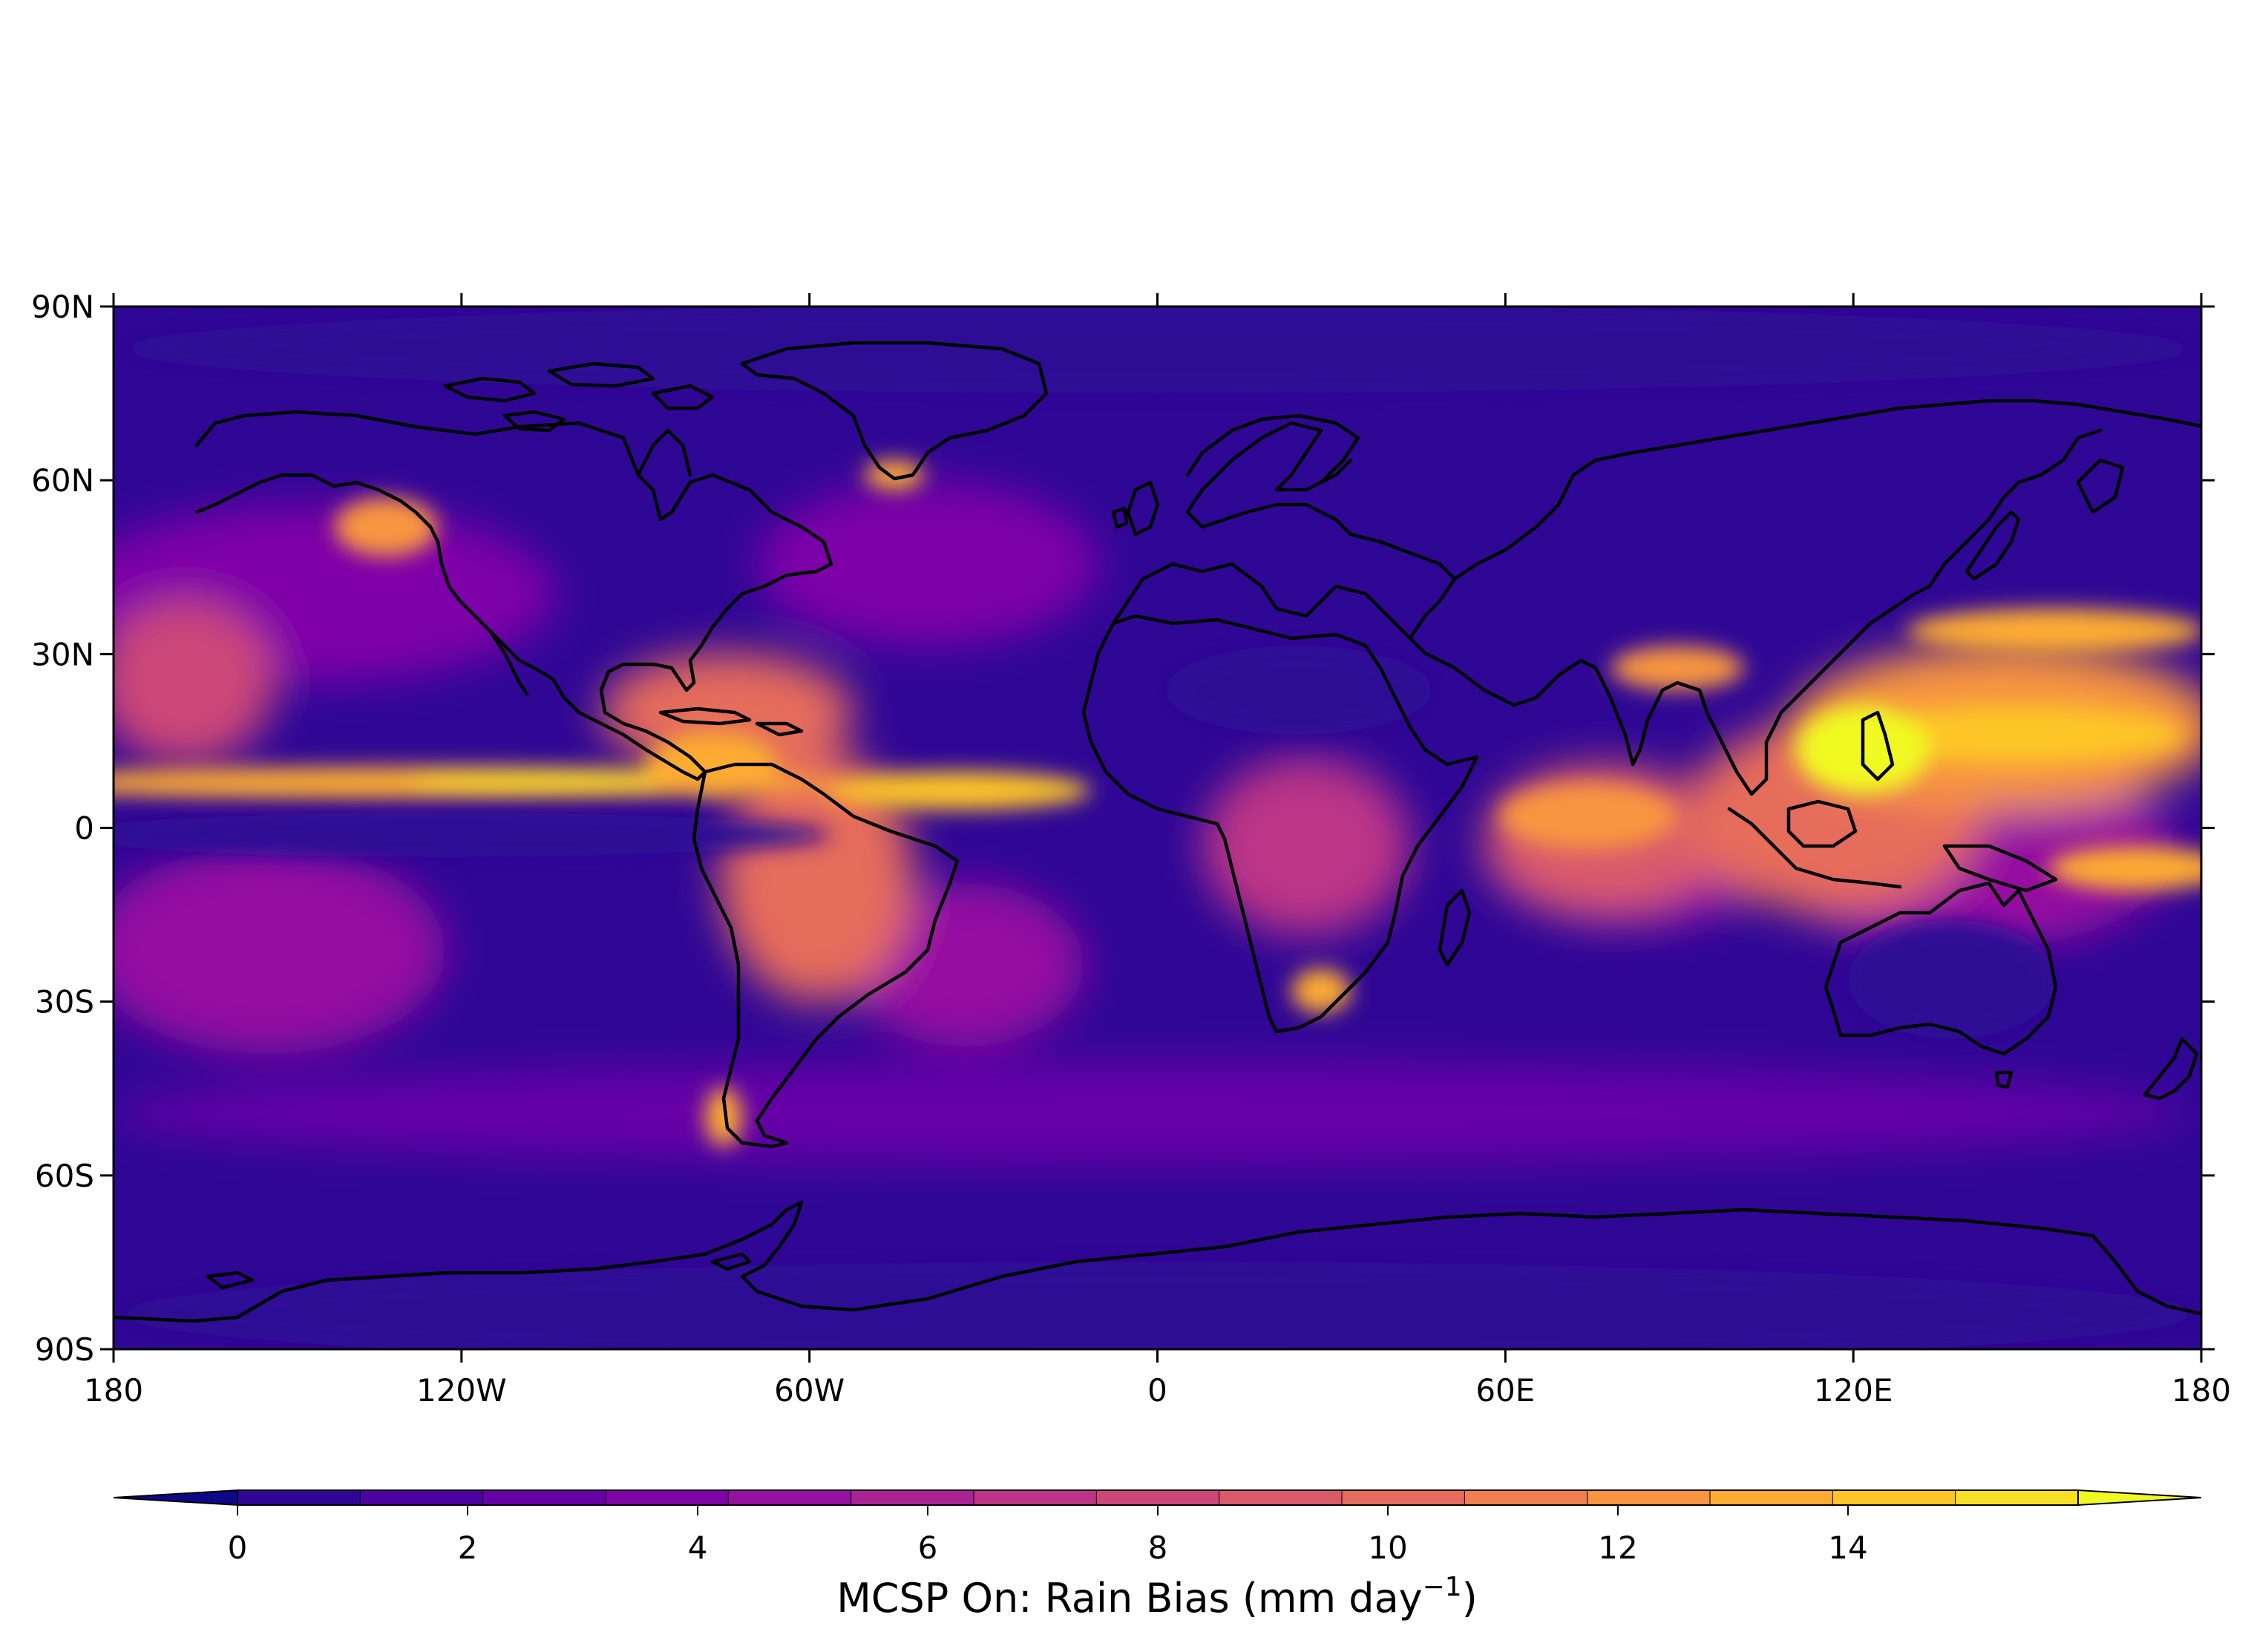 Image resolution: width=2251 pixels, height=1652 pixels. What do you see at coordinates (816, 876) in the screenshot?
I see `bias-region-amazon` at bounding box center [816, 876].